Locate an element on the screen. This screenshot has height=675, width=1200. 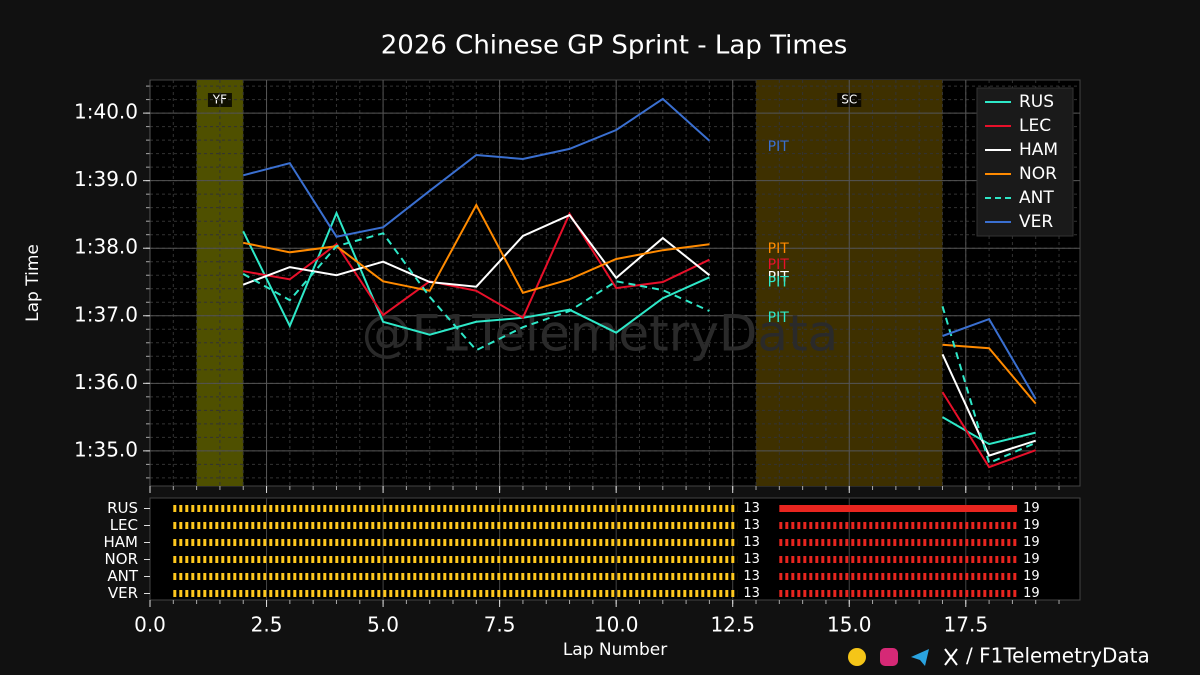
x-tick-label: 2.5 is located at coordinates (267, 625).